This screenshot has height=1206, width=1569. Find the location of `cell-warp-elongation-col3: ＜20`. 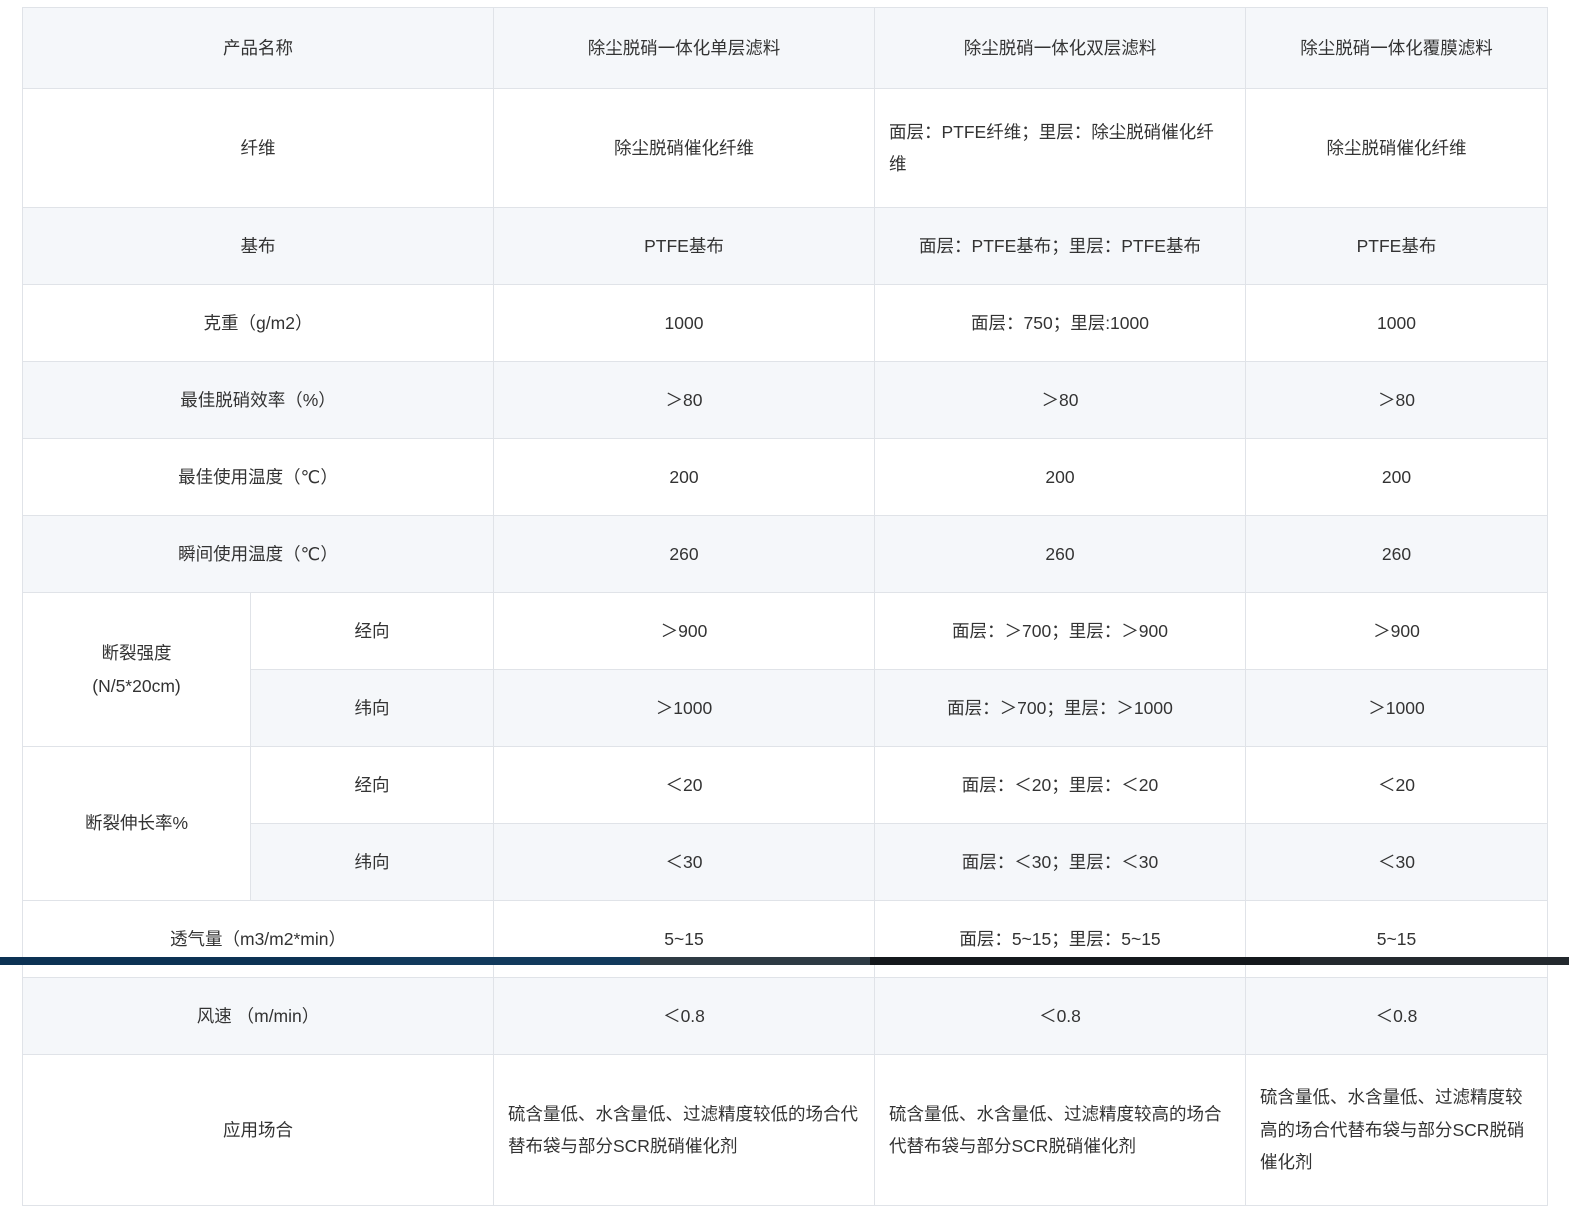

cell-warp-elongation-col3: ＜20 is located at coordinates (1396, 785).